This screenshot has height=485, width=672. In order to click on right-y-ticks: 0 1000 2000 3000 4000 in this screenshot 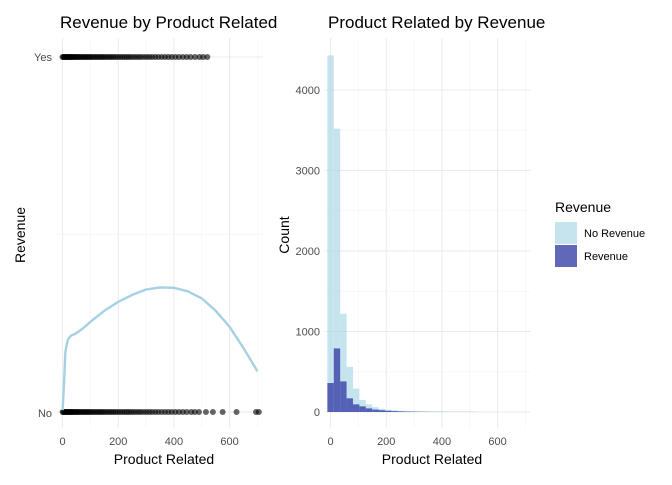, I will do `click(308, 252)`.